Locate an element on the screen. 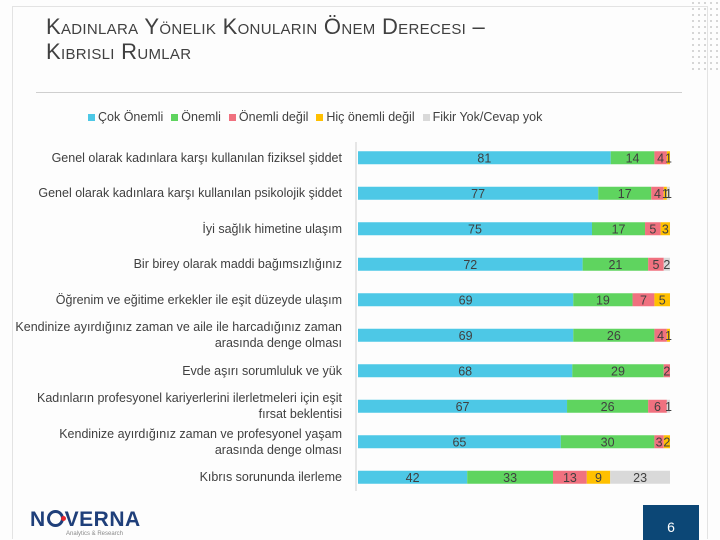  bar-data-label: 14 is located at coordinates (633, 158).